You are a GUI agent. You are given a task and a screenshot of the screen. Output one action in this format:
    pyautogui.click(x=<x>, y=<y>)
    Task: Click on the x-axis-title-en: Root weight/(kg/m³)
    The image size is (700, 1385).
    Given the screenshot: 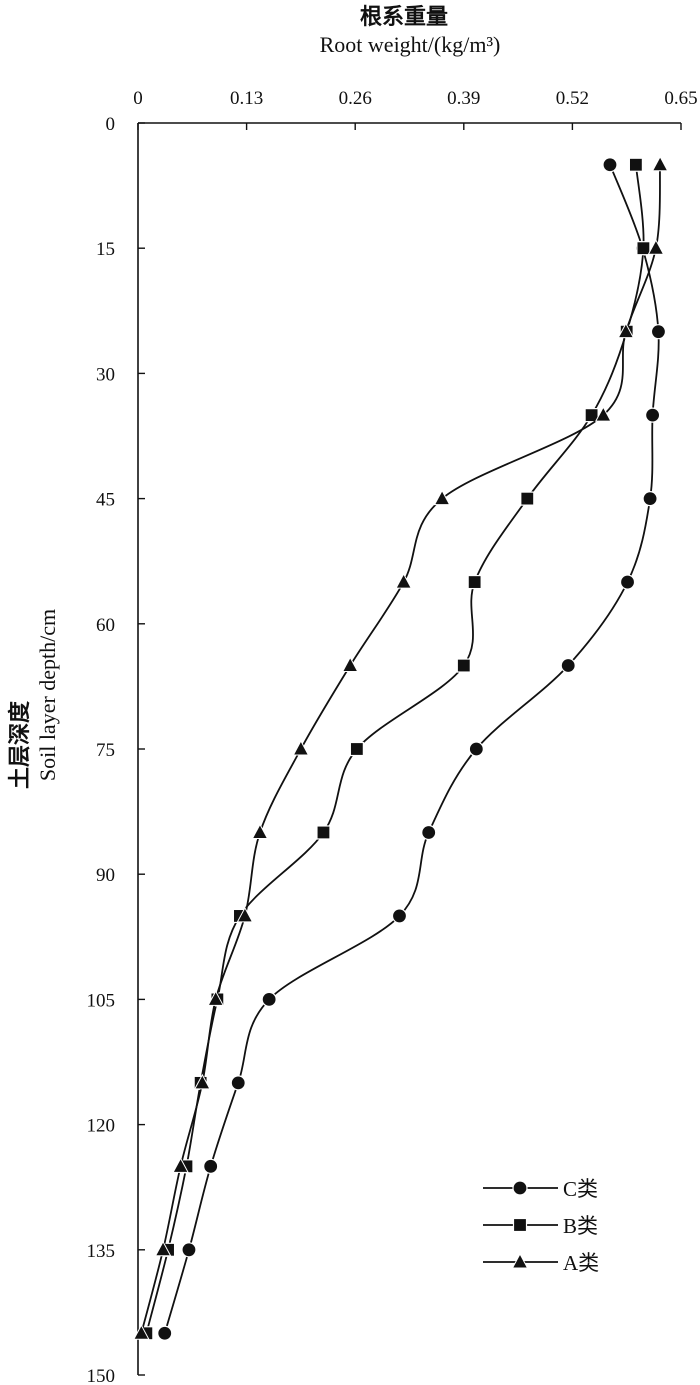 What is the action you would take?
    pyautogui.click(x=410, y=44)
    